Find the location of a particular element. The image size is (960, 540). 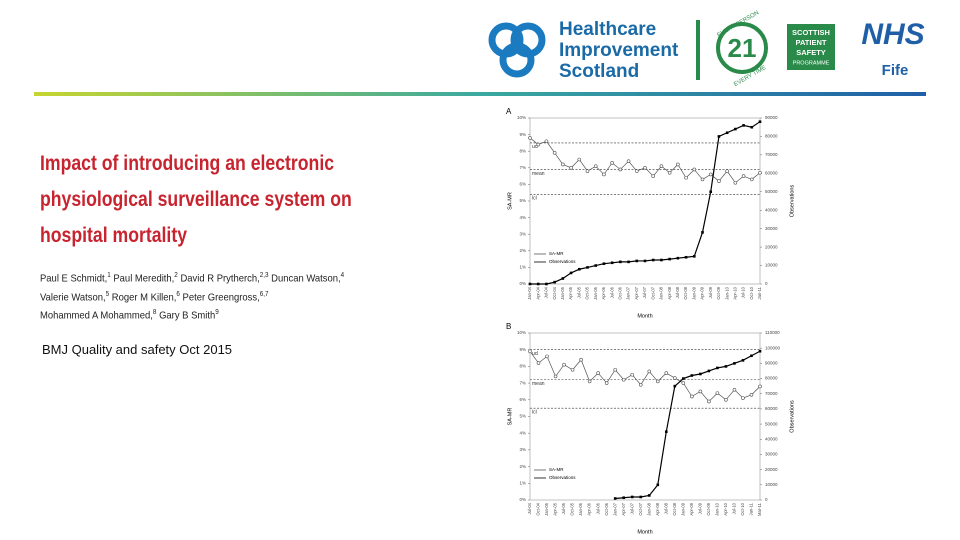

x-tick-label: Apr-06 is located at coordinates (589, 508).